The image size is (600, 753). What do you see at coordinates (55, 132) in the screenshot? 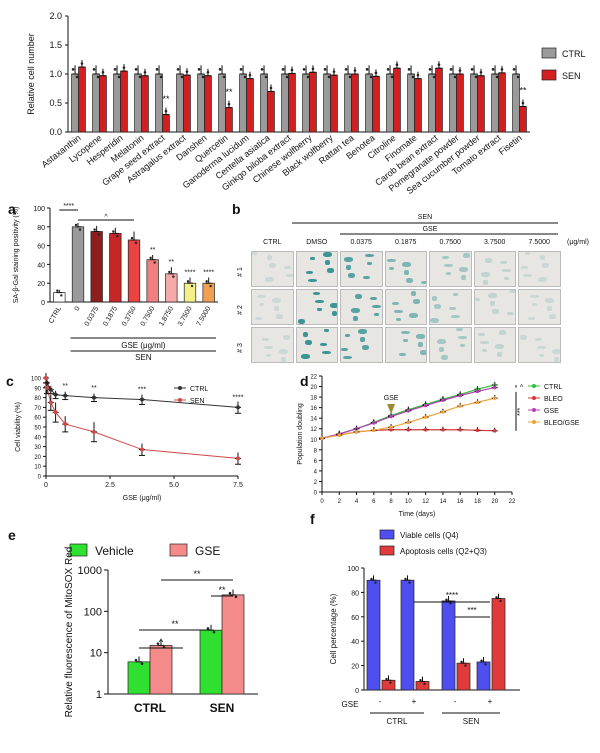
I see `top-y-tick-label: 0.0` at bounding box center [55, 132].